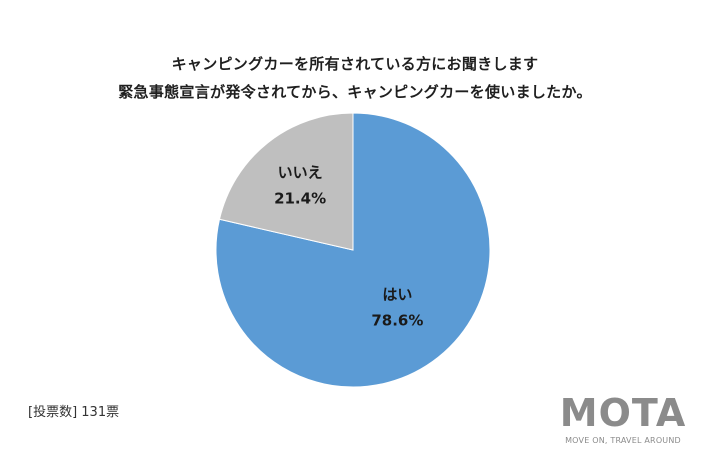 The image size is (710, 473). What do you see at coordinates (300, 173) in the screenshot?
I see `slice-label-1: いいえ` at bounding box center [300, 173].